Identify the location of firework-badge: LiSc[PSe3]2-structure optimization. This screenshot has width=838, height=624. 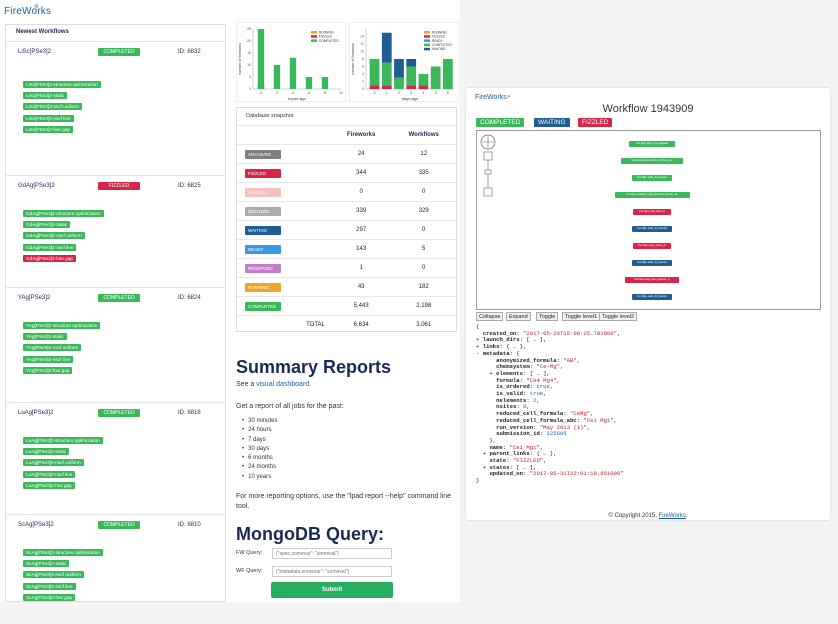
(62, 84).